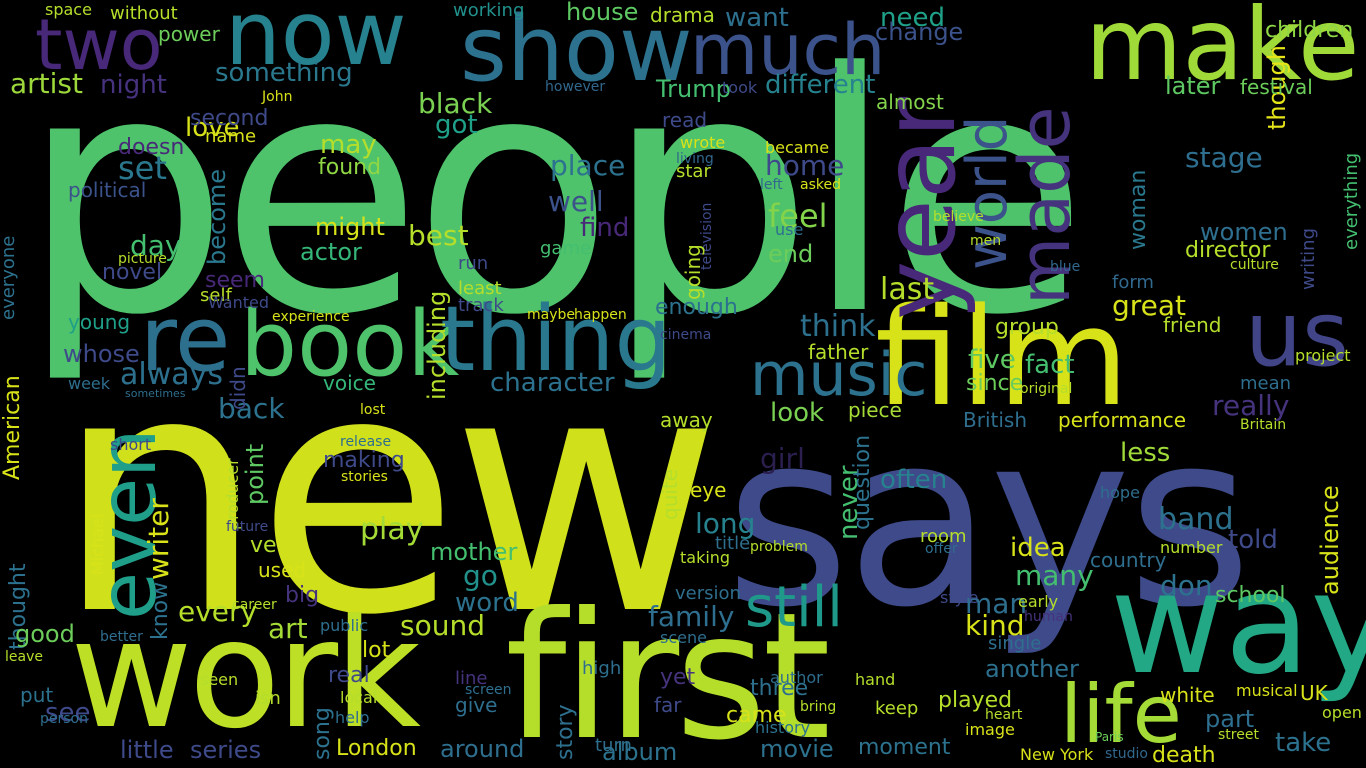 This screenshot has height=768, width=1366. I want to click on word-whose: whose, so click(101, 354).